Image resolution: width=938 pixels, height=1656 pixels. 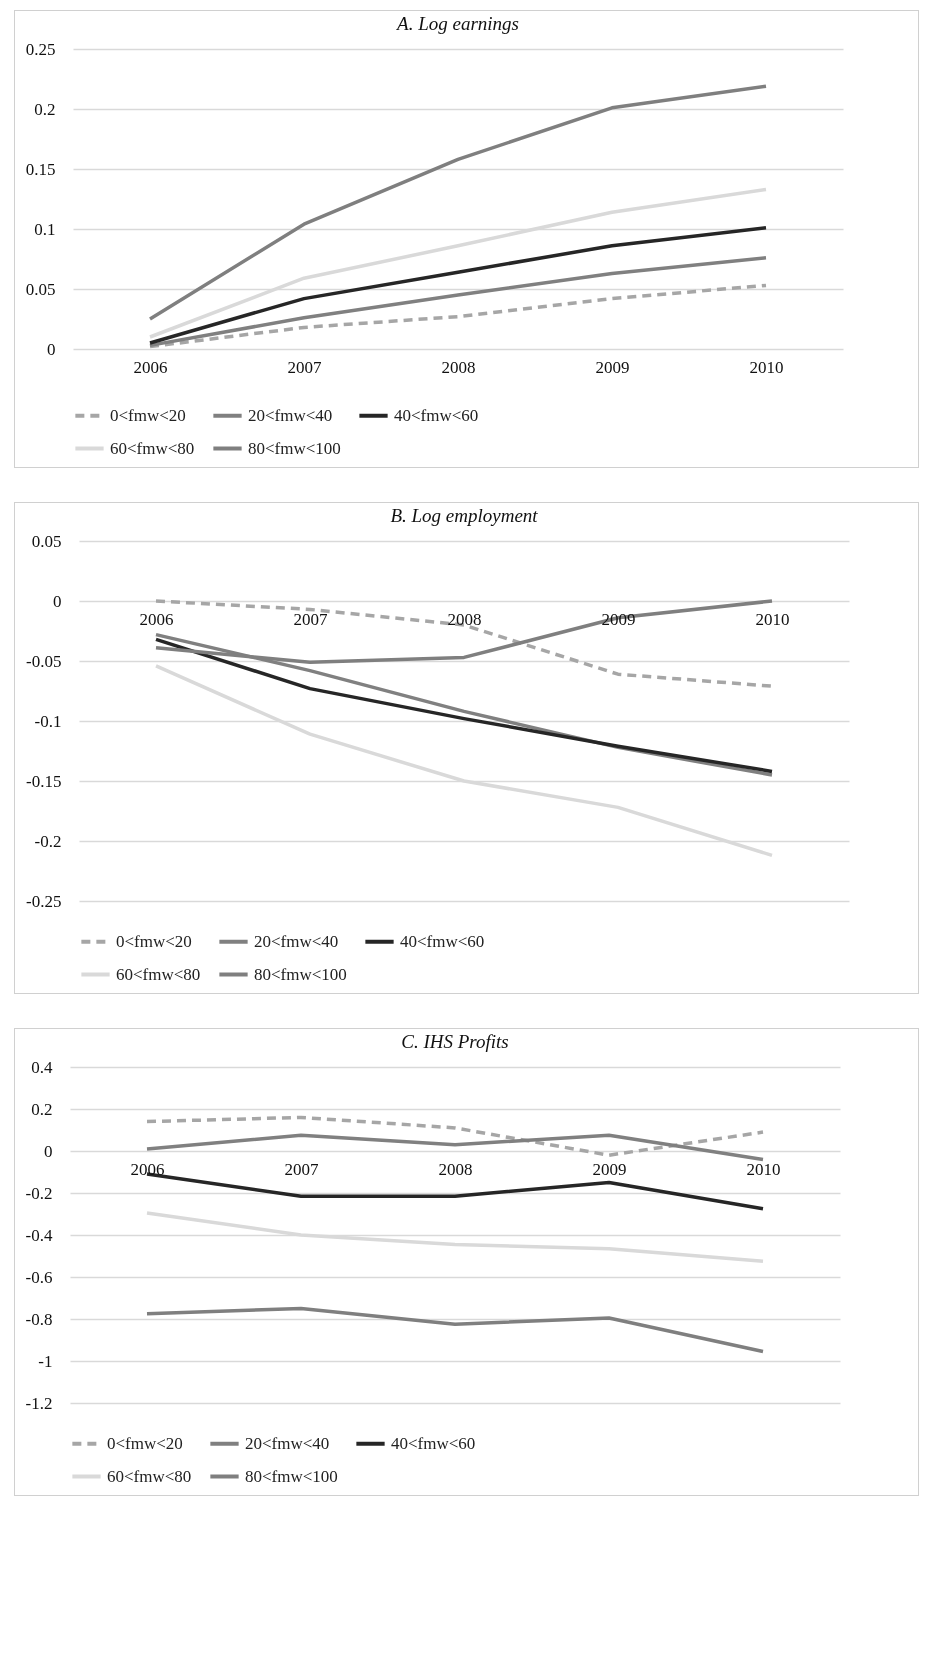 I want to click on y-tick-label: -1.2, so click(x=39, y=1403).